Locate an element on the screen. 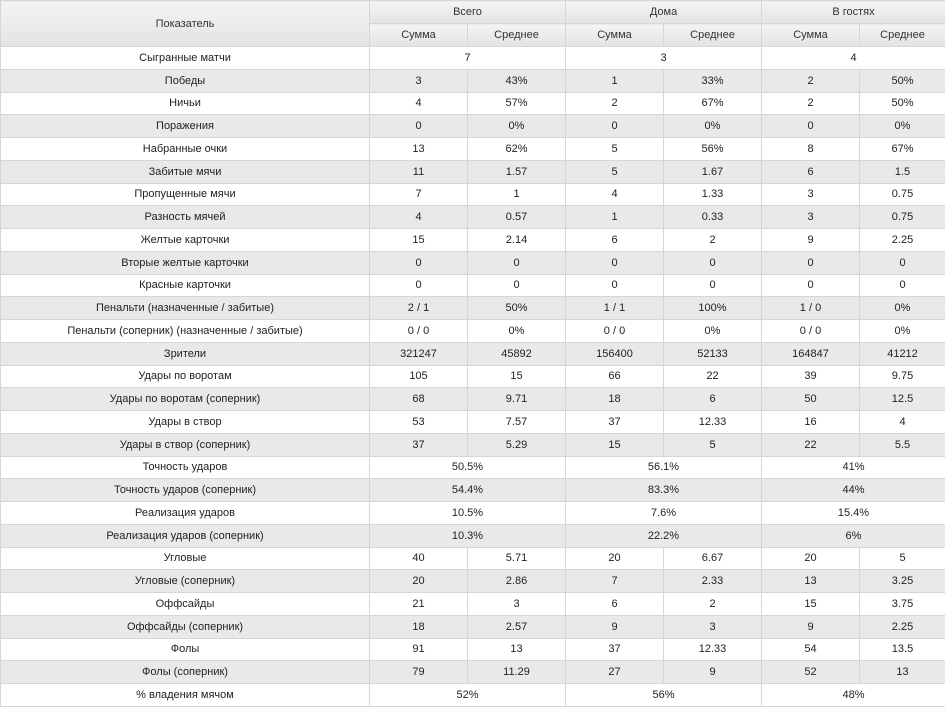 Image resolution: width=945 pixels, height=707 pixels. table-cell: 3.75 is located at coordinates (902, 604).